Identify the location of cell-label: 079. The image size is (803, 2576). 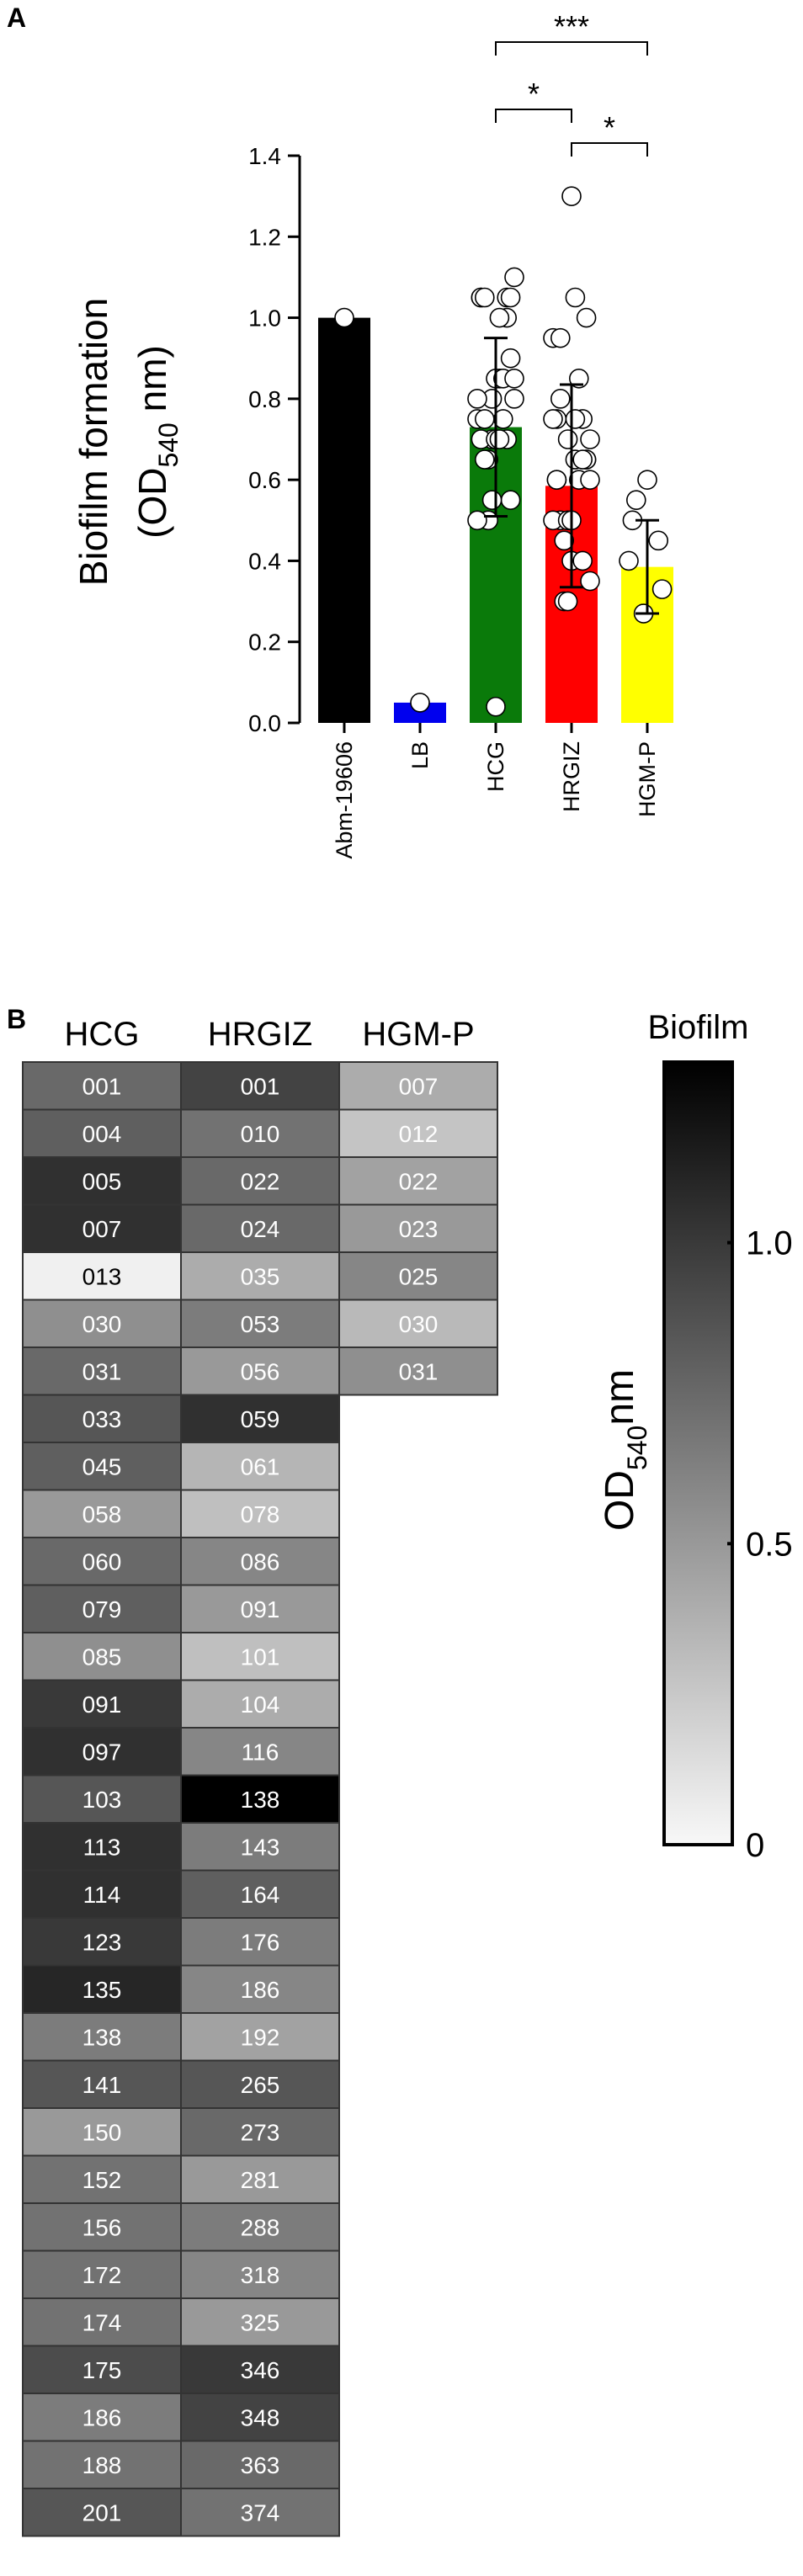
(102, 1610).